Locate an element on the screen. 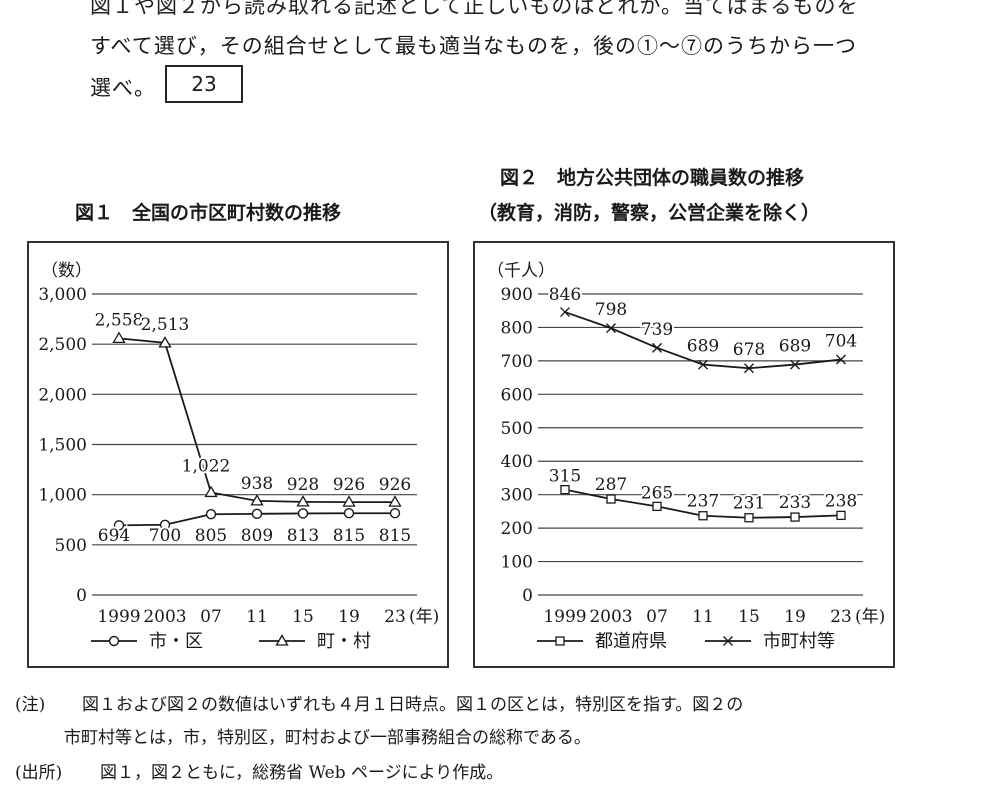  data-label: 1,022 is located at coordinates (206, 466).